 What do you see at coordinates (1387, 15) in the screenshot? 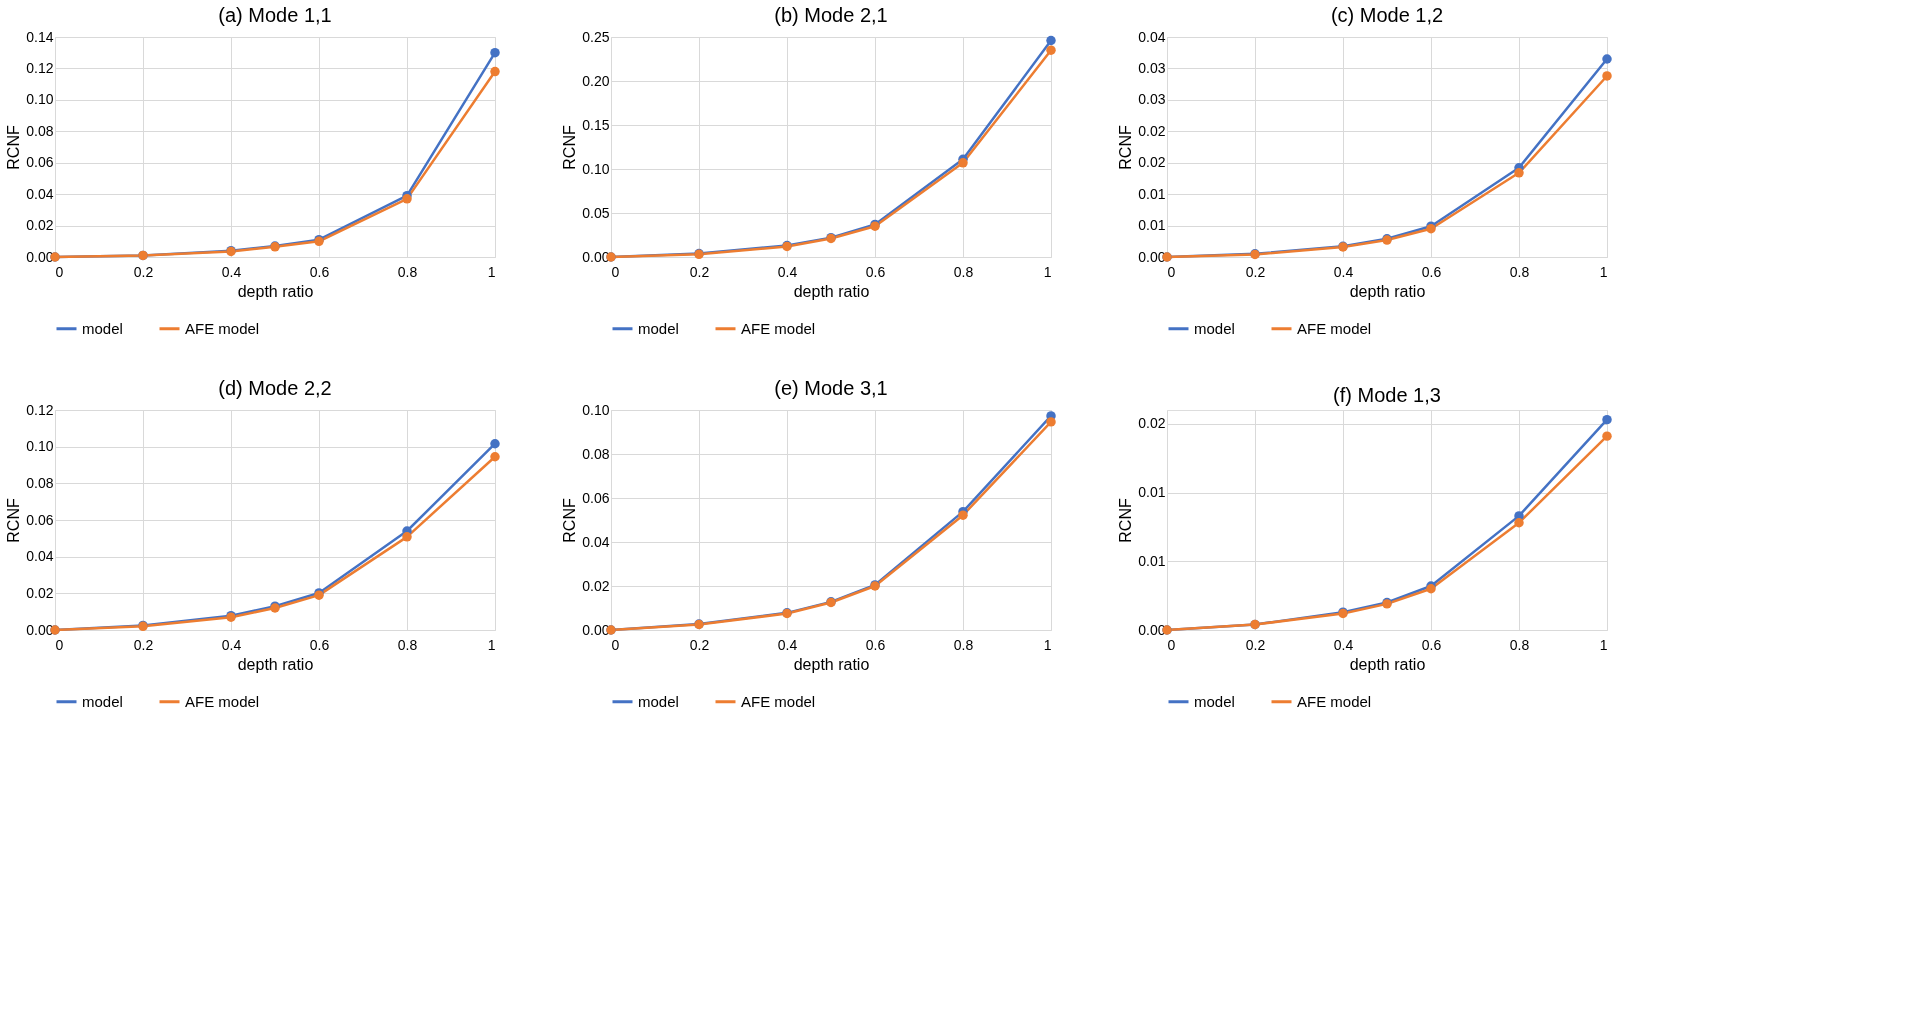
I see `chart-title: (c) Mode 1,2` at bounding box center [1387, 15].